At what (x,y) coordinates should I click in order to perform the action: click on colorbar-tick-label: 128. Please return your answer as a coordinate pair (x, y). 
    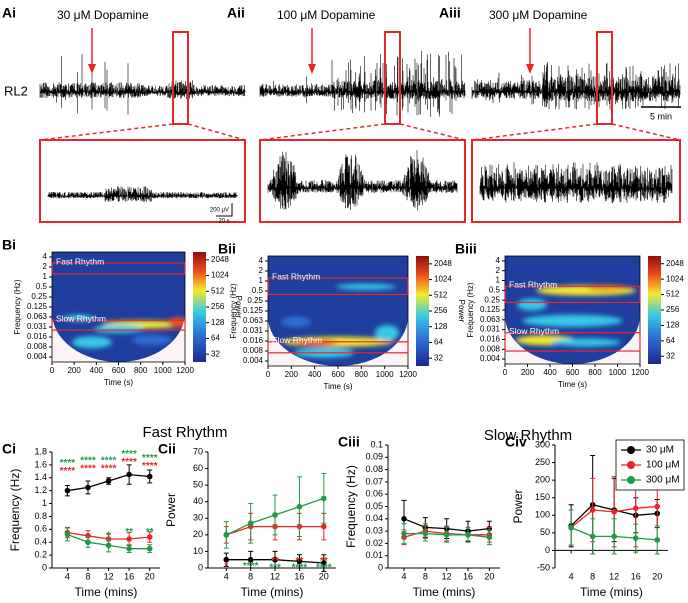
    Looking at the image, I should click on (441, 326).